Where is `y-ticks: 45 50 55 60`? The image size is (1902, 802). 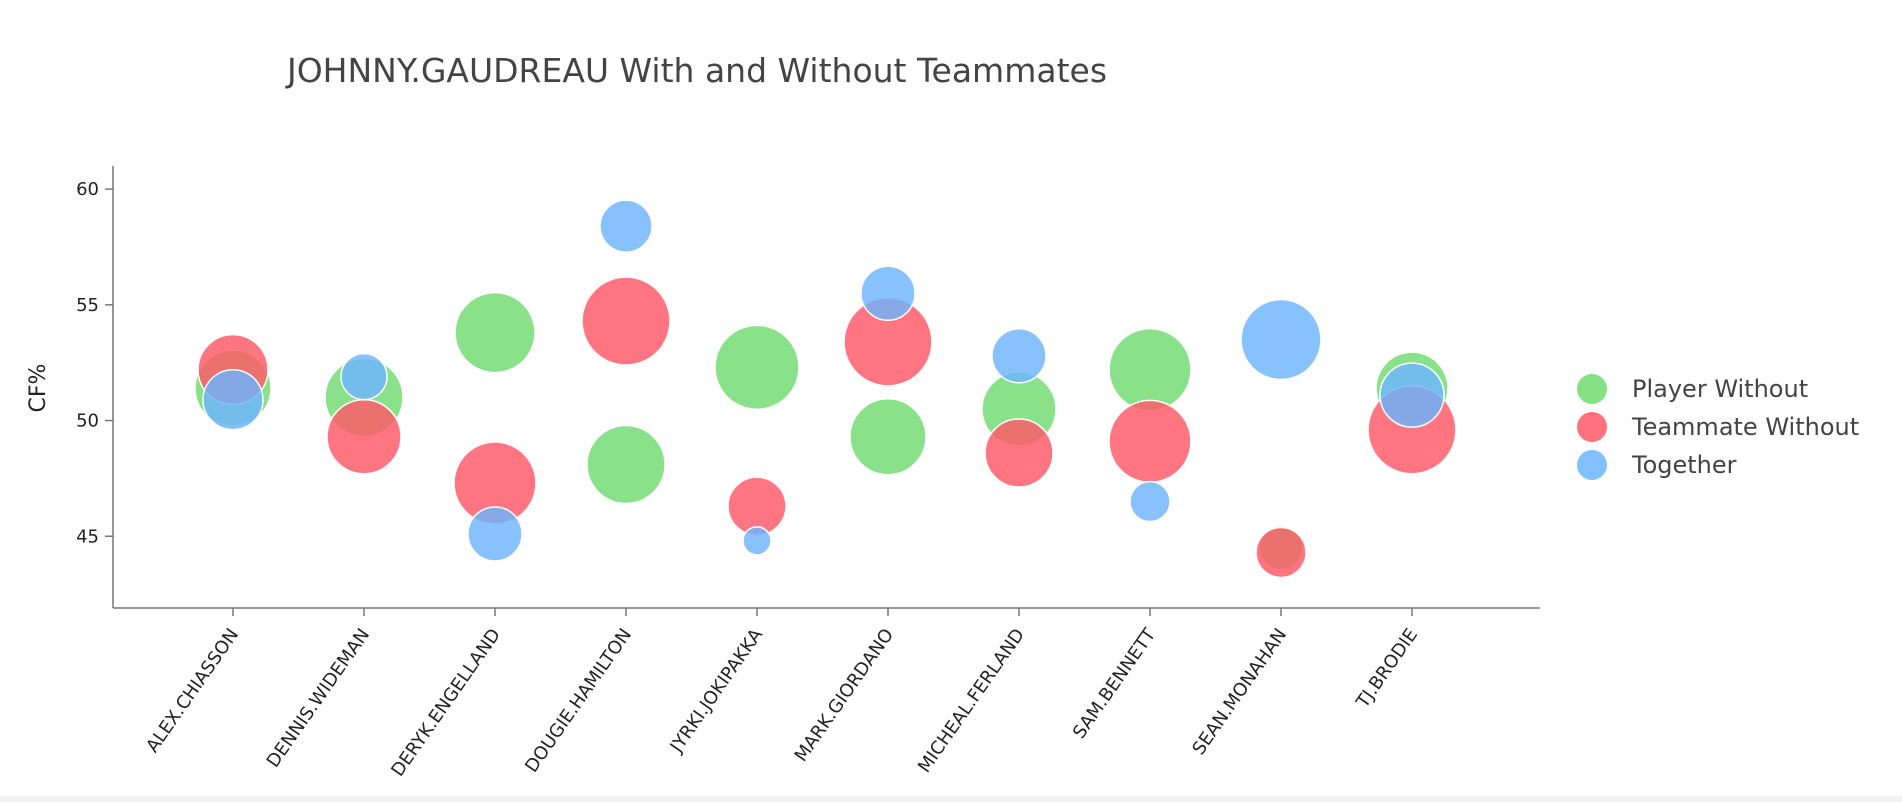 y-ticks: 45 50 55 60 is located at coordinates (94, 363).